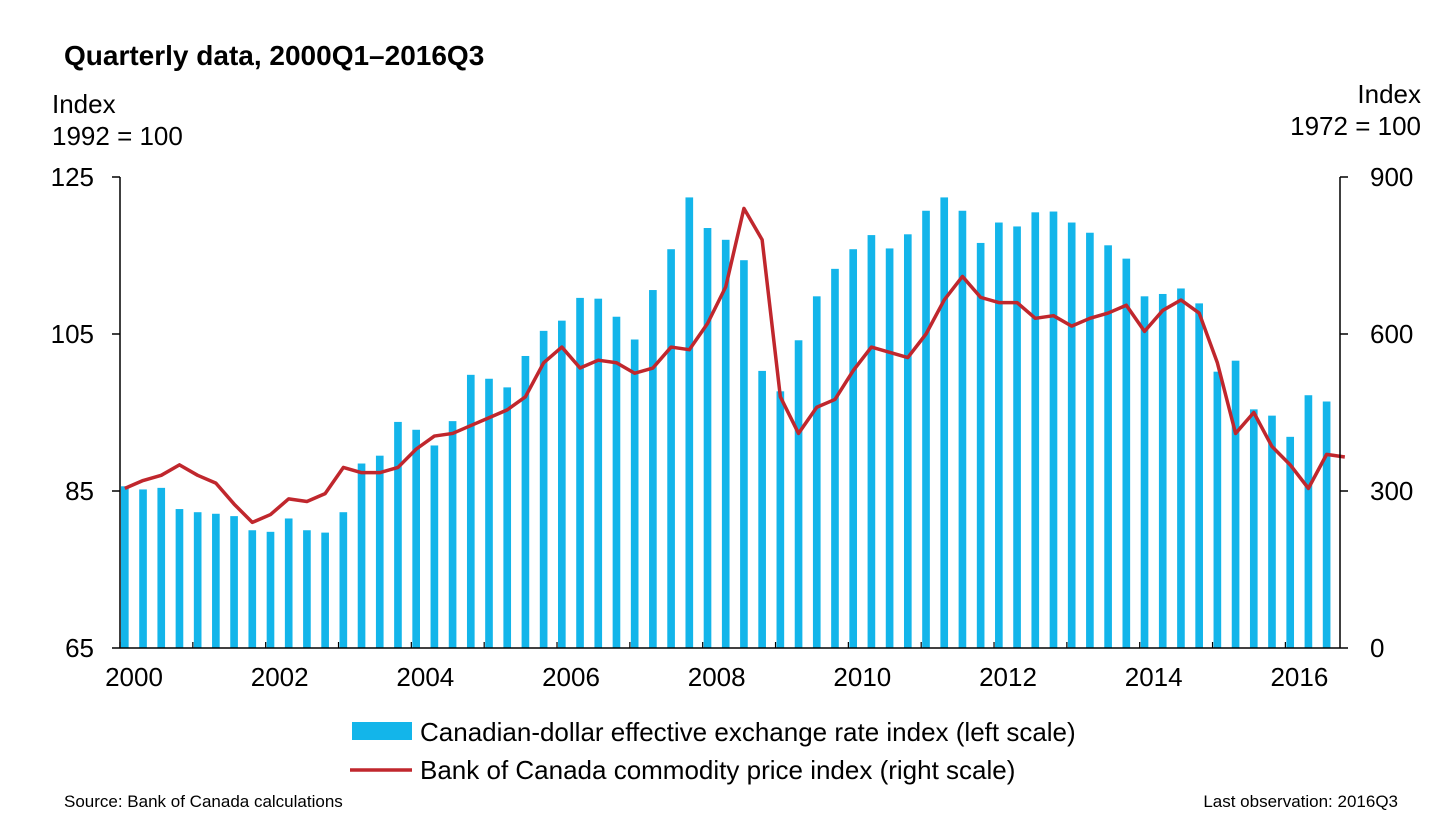  I want to click on left-axis-tick-label: 65, so click(79, 648).